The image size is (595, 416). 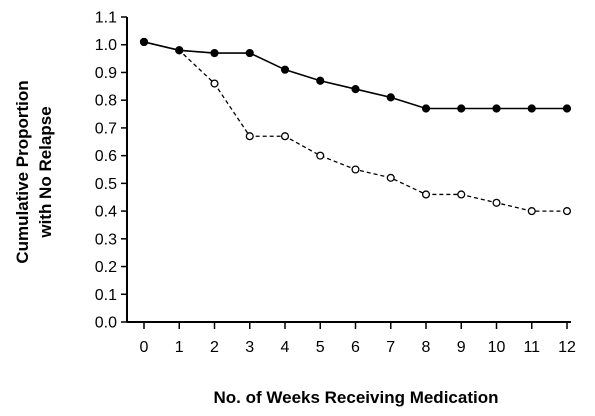 I want to click on y-tick-label: 1.0, so click(x=106, y=45).